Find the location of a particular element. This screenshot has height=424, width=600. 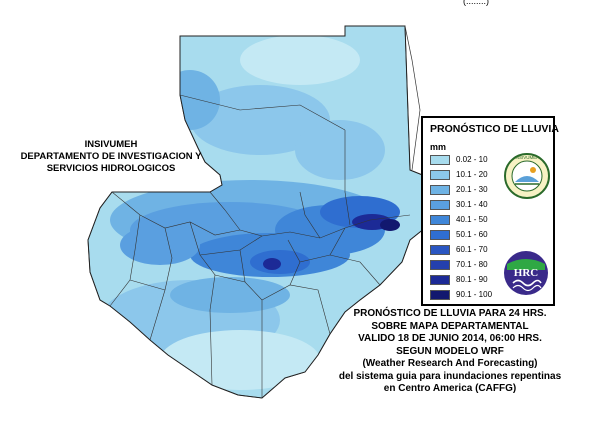

legend-item: 80.1 - 90 is located at coordinates (459, 279).